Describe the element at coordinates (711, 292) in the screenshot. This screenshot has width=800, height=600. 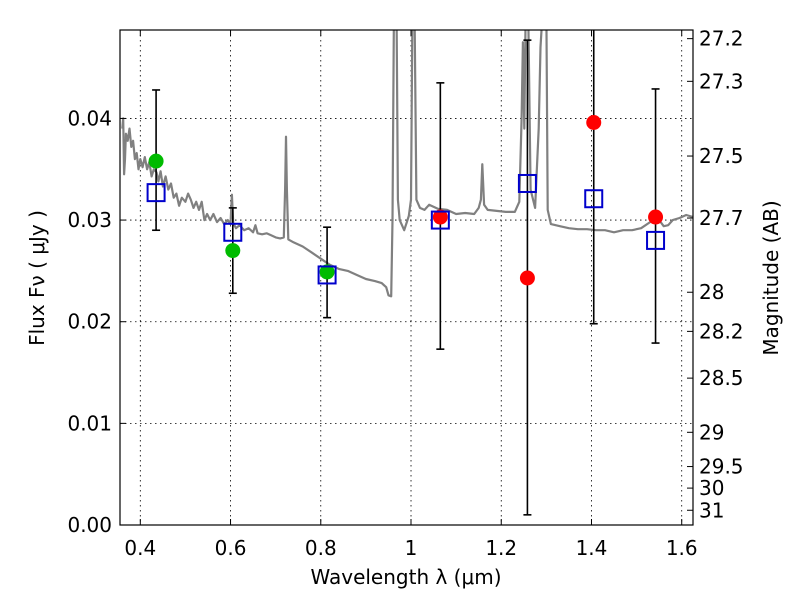
I see `right-tick-label: 28` at that location.